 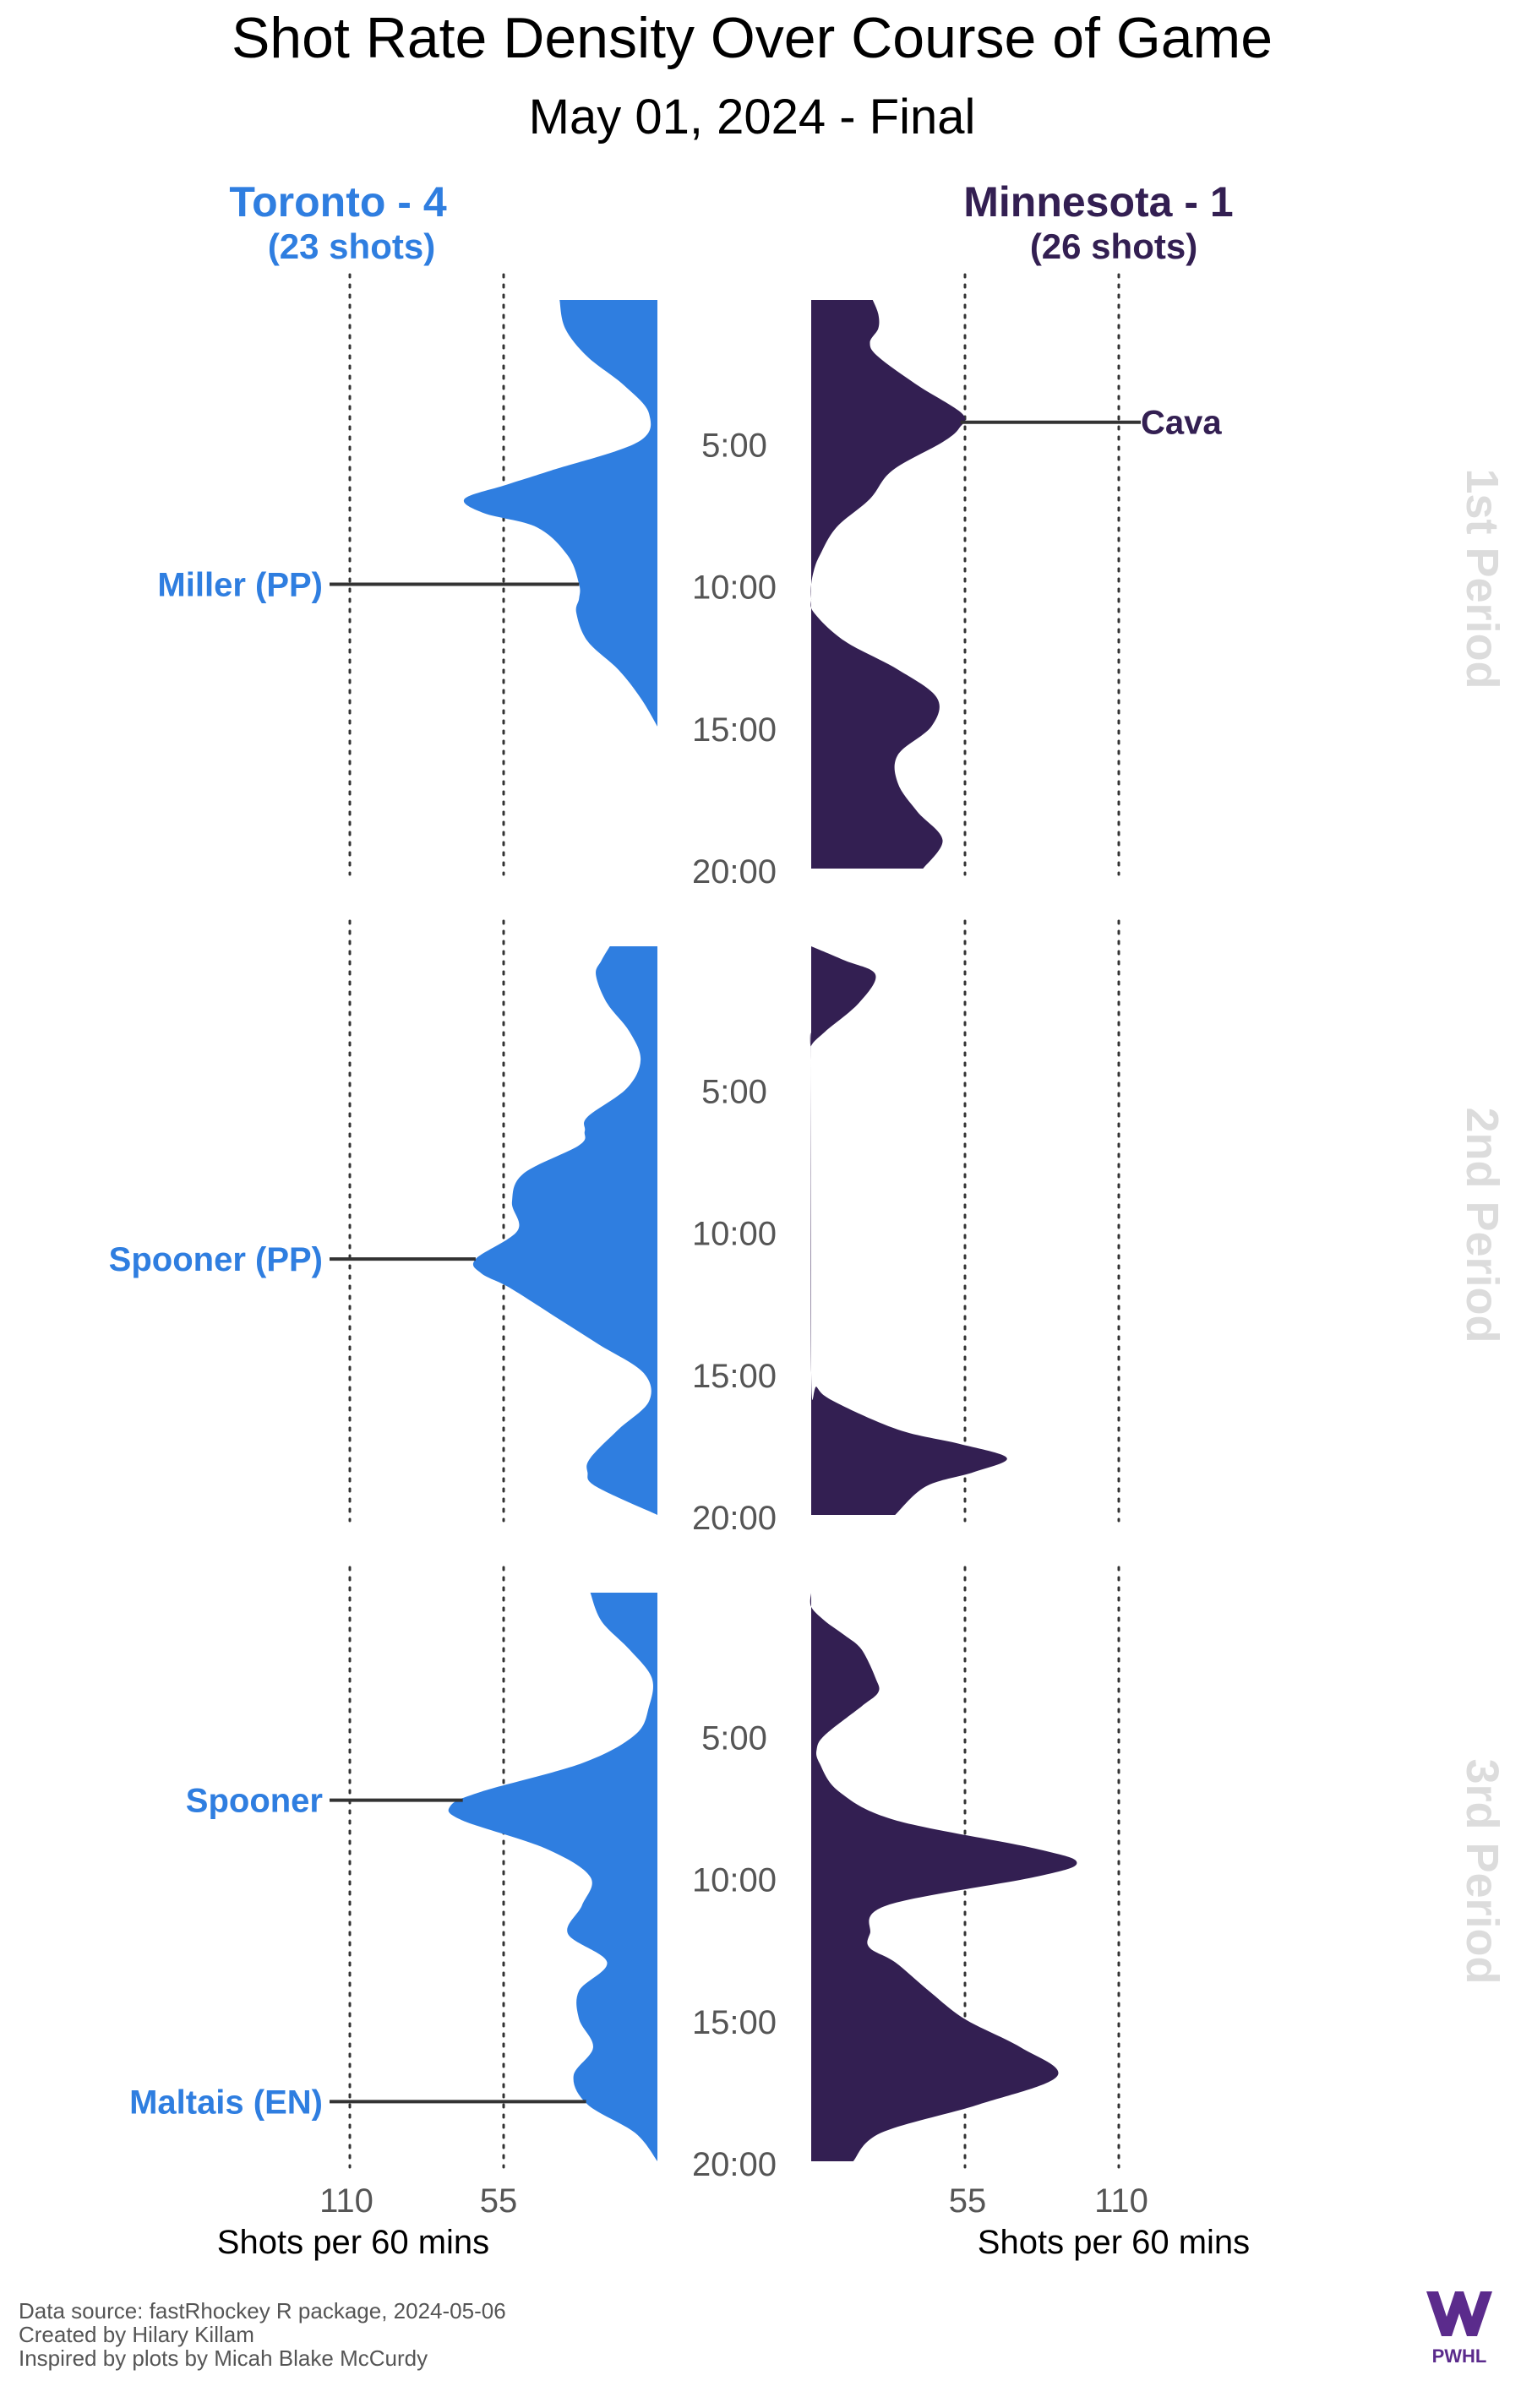 I want to click on goal-label: Cava, so click(x=1181, y=424).